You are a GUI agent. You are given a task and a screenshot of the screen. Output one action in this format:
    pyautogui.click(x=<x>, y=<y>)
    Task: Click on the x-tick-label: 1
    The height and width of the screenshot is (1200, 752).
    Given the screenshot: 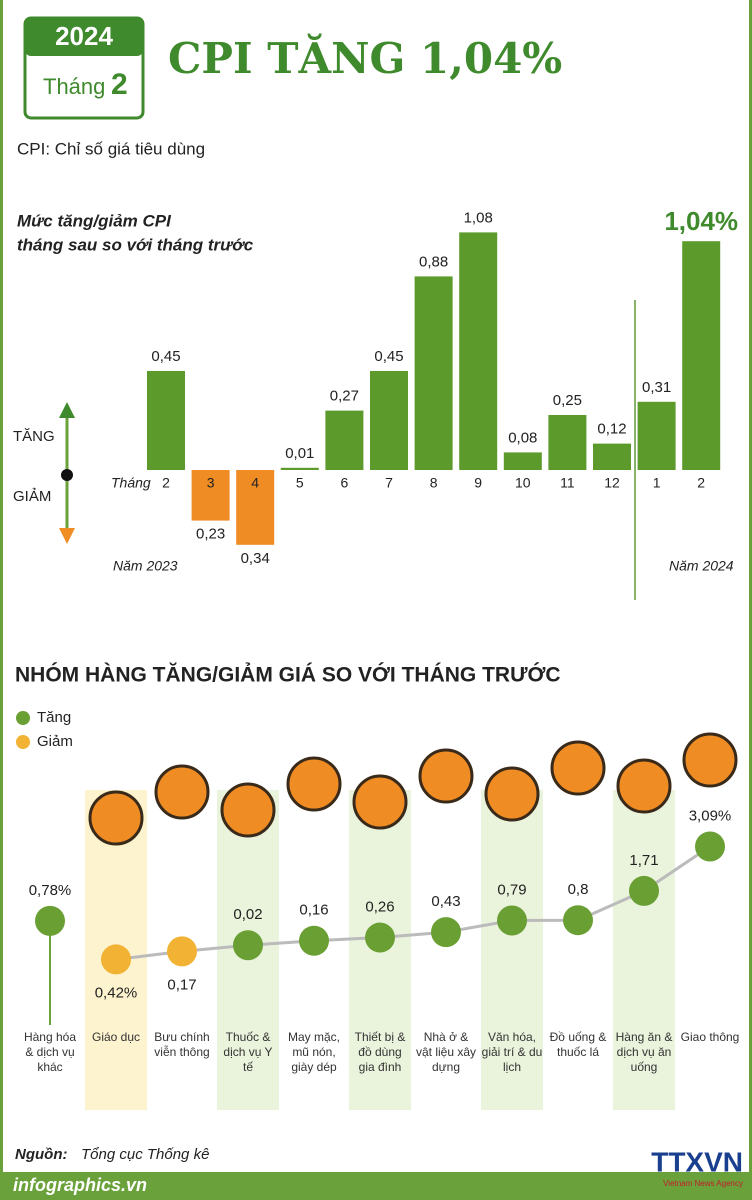 What is the action you would take?
    pyautogui.click(x=657, y=483)
    